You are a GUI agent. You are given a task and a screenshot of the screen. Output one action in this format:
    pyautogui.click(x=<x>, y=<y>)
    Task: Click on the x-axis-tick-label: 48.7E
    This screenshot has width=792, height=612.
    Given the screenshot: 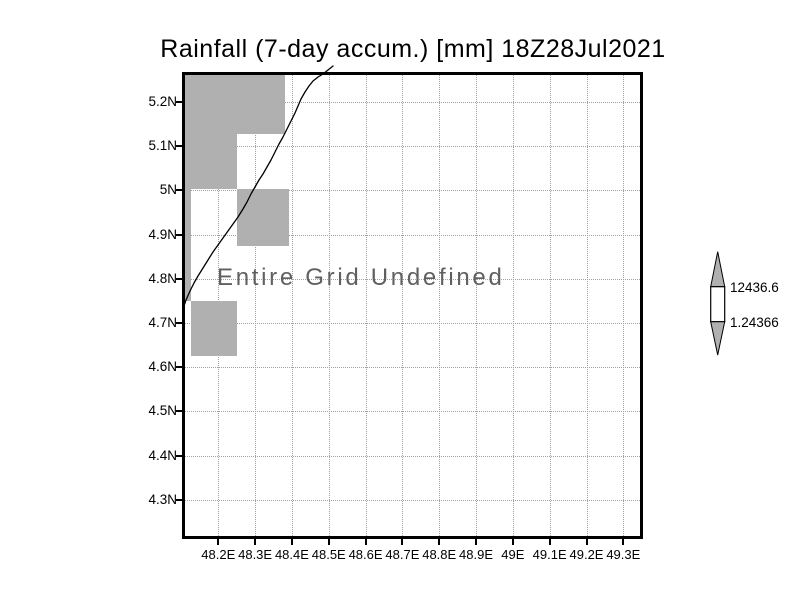 What is the action you would take?
    pyautogui.click(x=402, y=554)
    